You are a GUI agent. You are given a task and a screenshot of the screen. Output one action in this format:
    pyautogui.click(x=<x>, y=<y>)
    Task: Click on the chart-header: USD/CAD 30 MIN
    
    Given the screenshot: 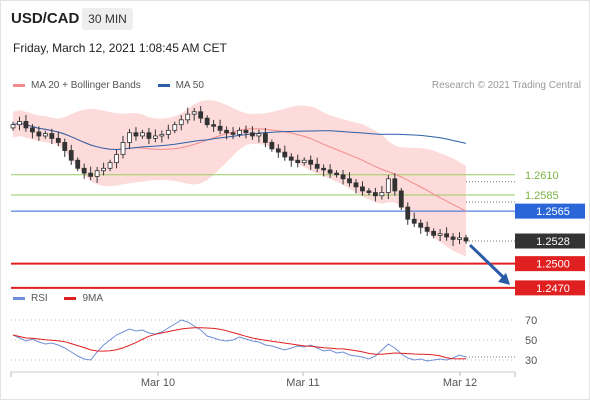 What is the action you would take?
    pyautogui.click(x=295, y=19)
    